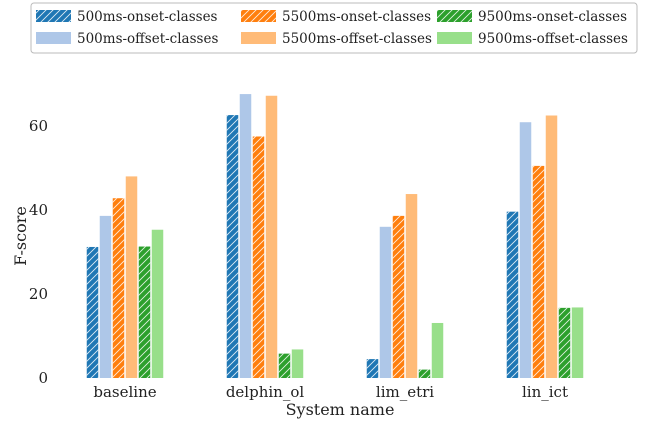 The height and width of the screenshot is (421, 647). Describe the element at coordinates (357, 39) in the screenshot. I see `legend-label: 5500ms-offset-classes` at that location.